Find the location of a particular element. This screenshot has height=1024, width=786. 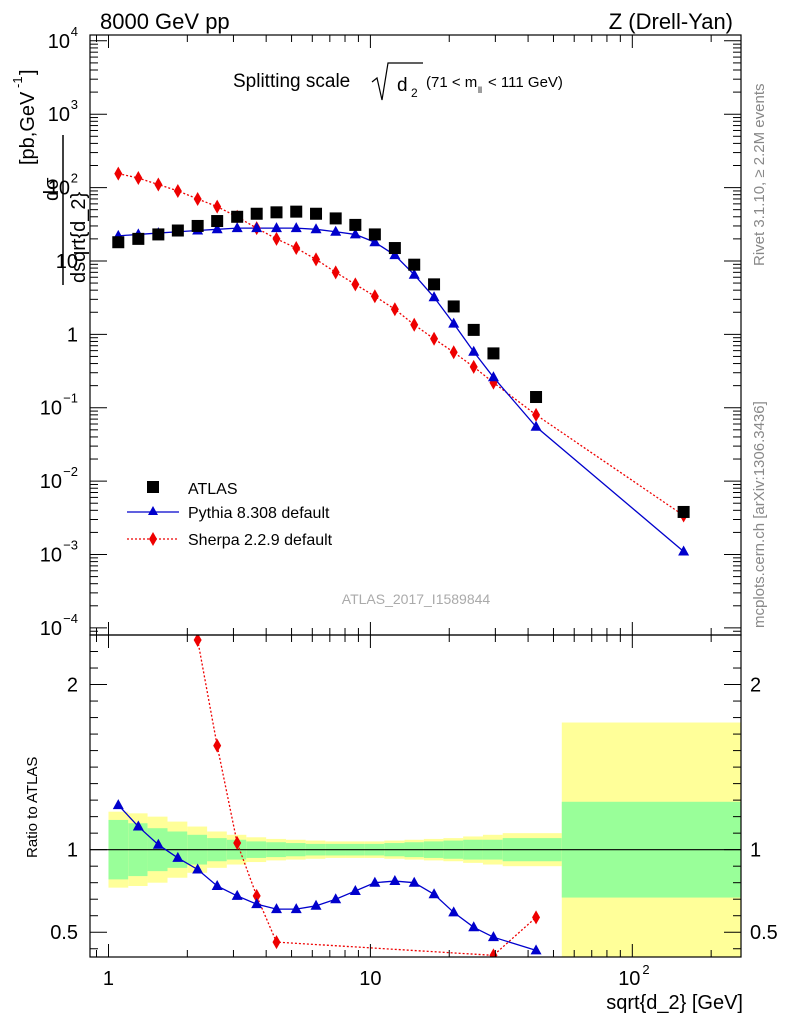

ratio-y-tick-label-left-2: 2 is located at coordinates (72, 686).